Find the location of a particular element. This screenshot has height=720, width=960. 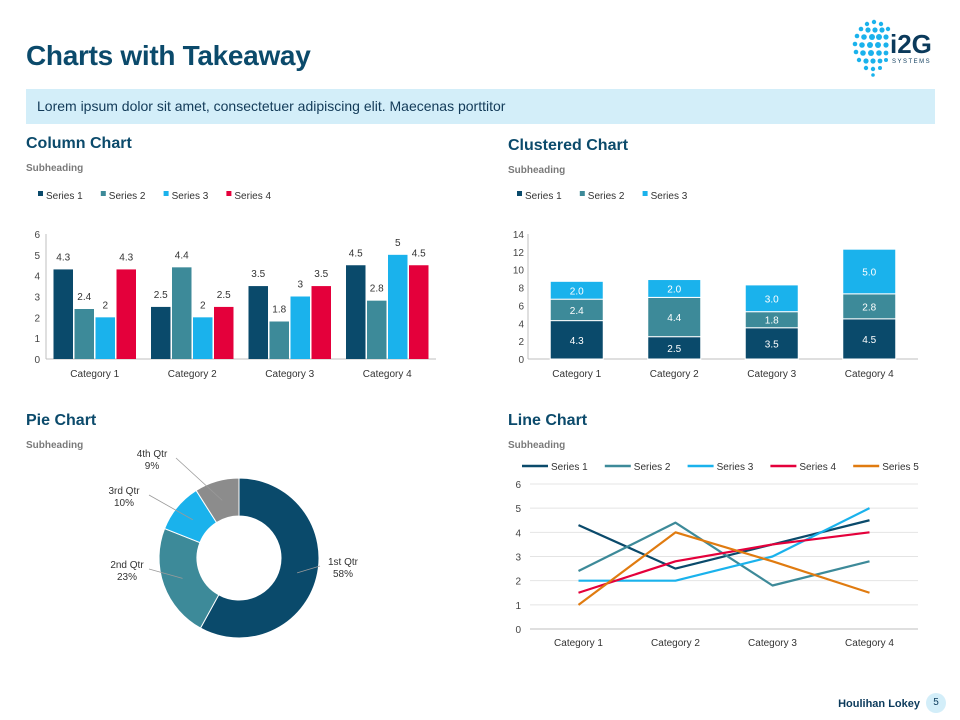

column-data-label: 2.4 is located at coordinates (84, 297).